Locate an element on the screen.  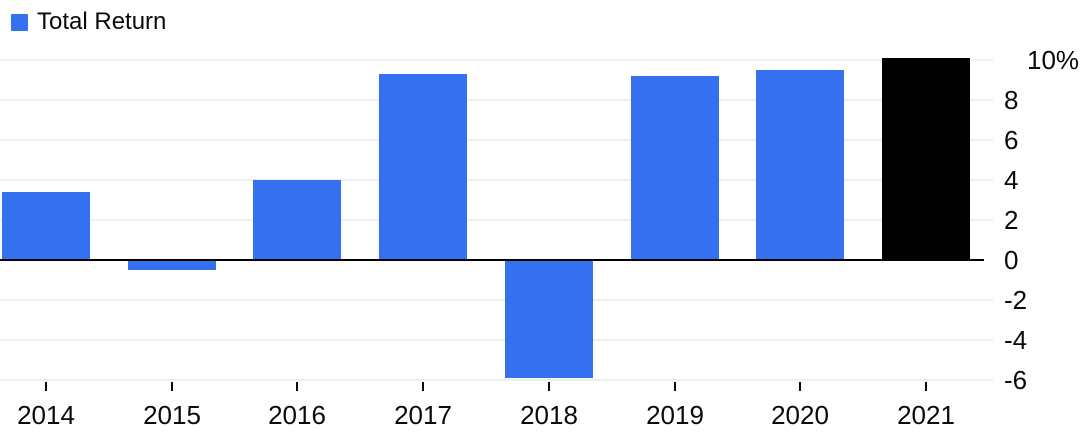
legend: Total Return is located at coordinates (88, 22).